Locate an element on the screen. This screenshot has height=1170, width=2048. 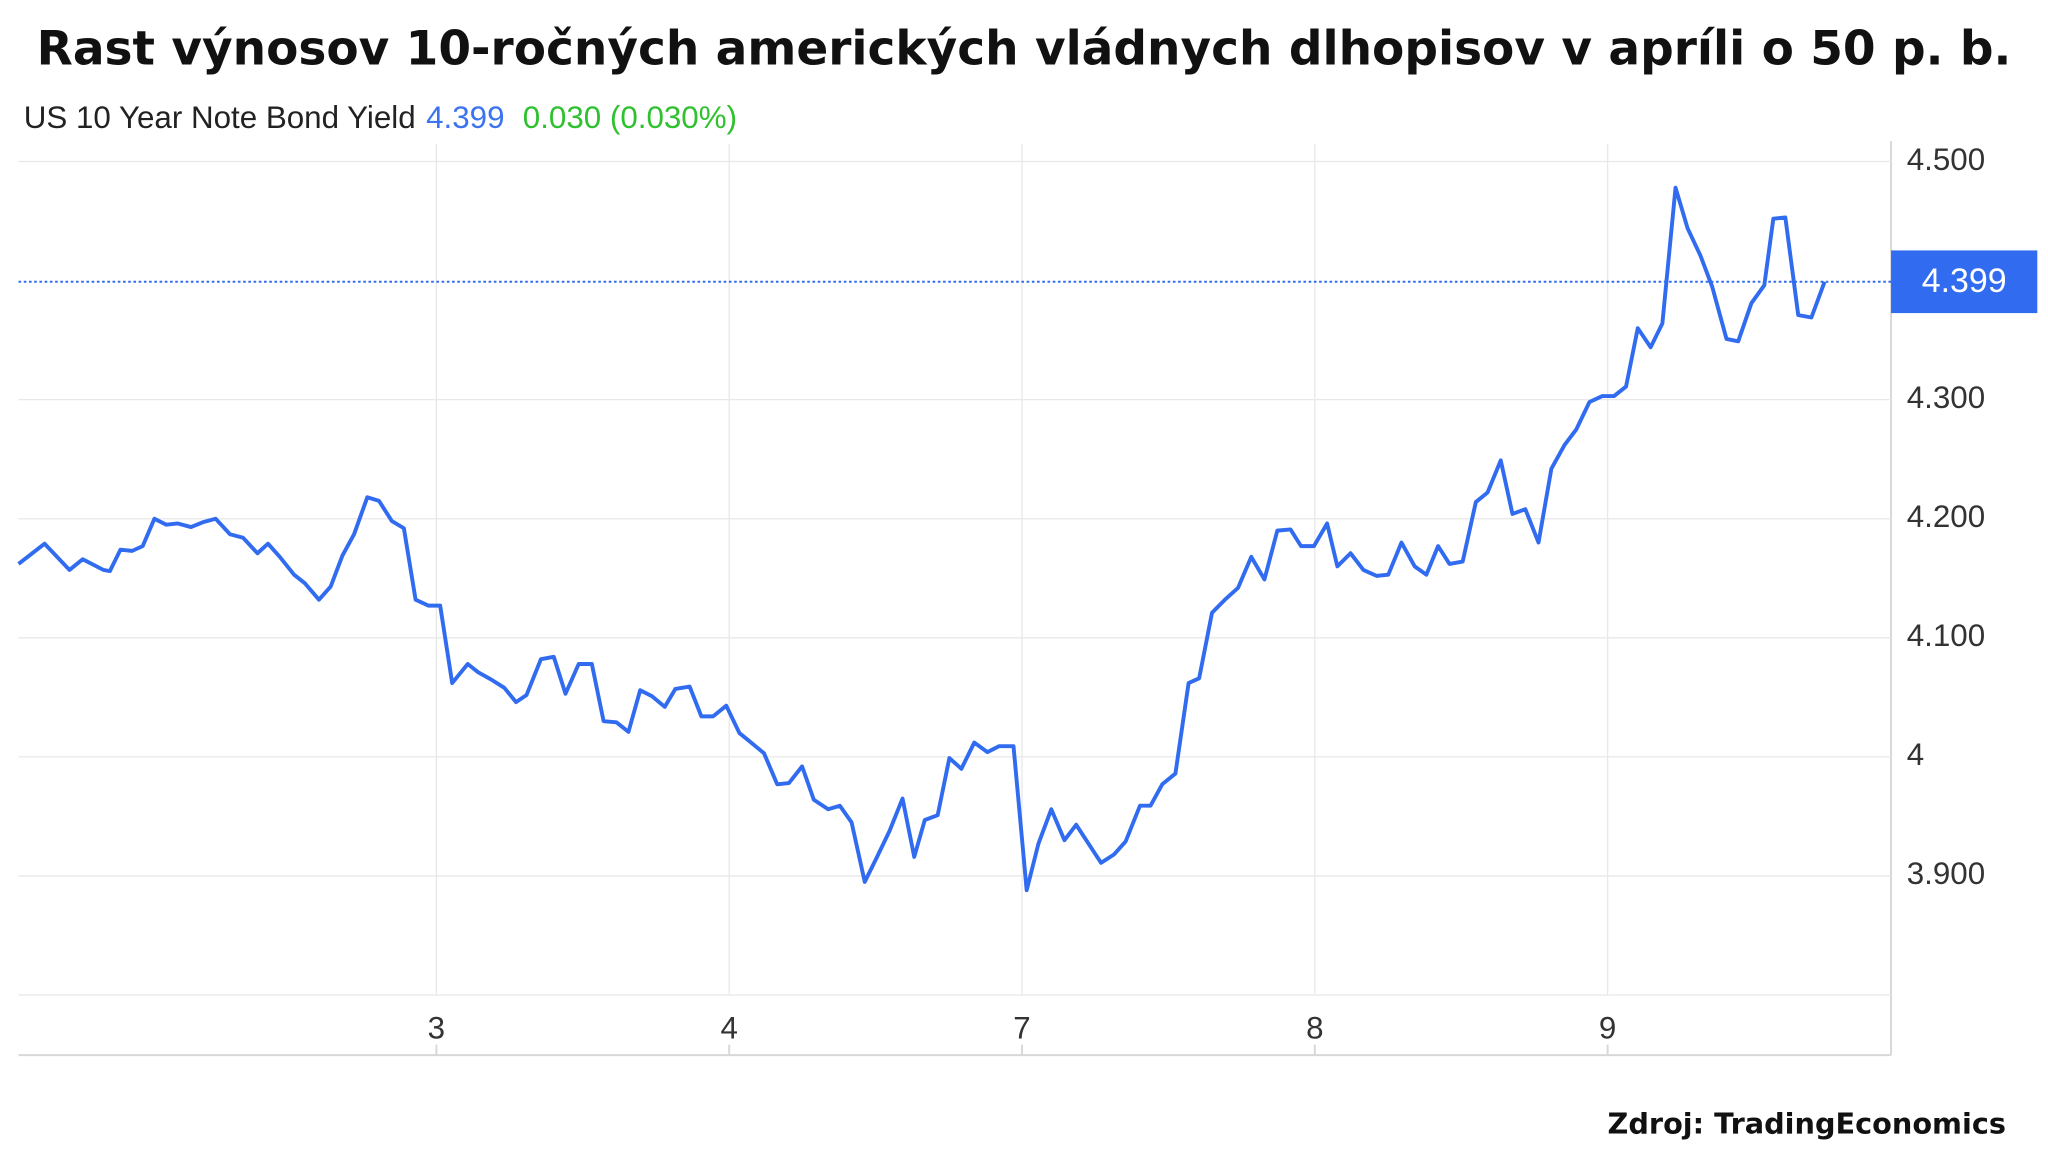
last-value-tag is located at coordinates (1964, 282).